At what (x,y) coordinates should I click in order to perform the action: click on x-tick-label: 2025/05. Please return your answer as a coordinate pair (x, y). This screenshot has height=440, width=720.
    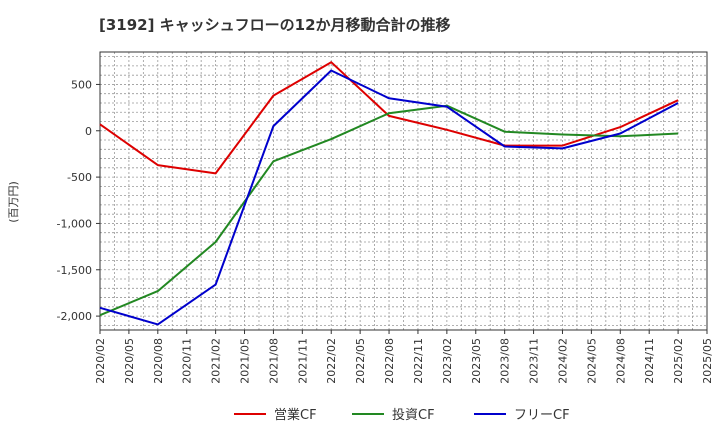
    Looking at the image, I should click on (707, 361).